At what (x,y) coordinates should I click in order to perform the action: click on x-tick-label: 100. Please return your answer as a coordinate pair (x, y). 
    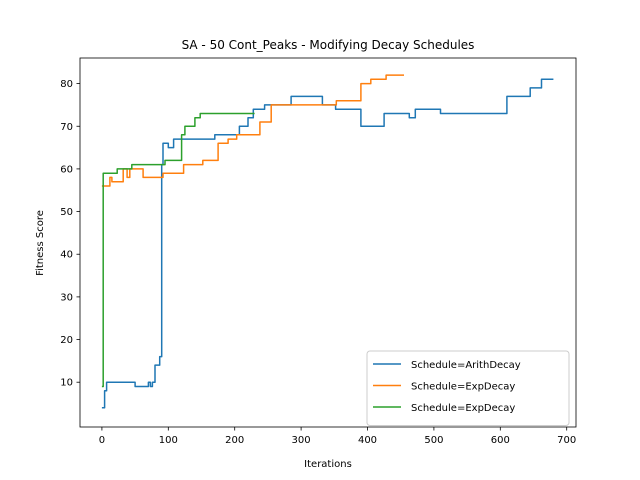
    Looking at the image, I should click on (168, 440).